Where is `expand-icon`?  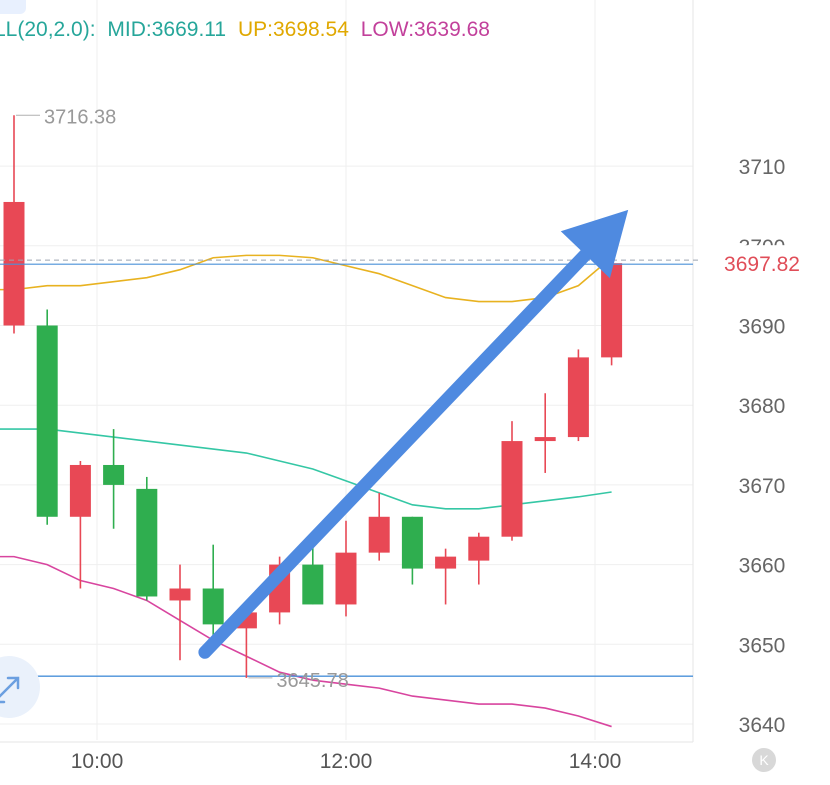 expand-icon is located at coordinates (10, 690).